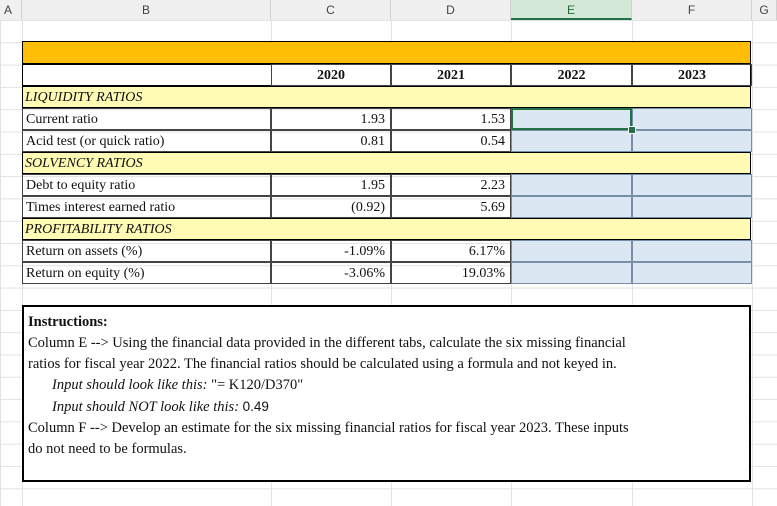 This screenshot has width=777, height=506. What do you see at coordinates (331, 207) in the screenshot?
I see `value-times-interest-earned-2020: (0.92)` at bounding box center [331, 207].